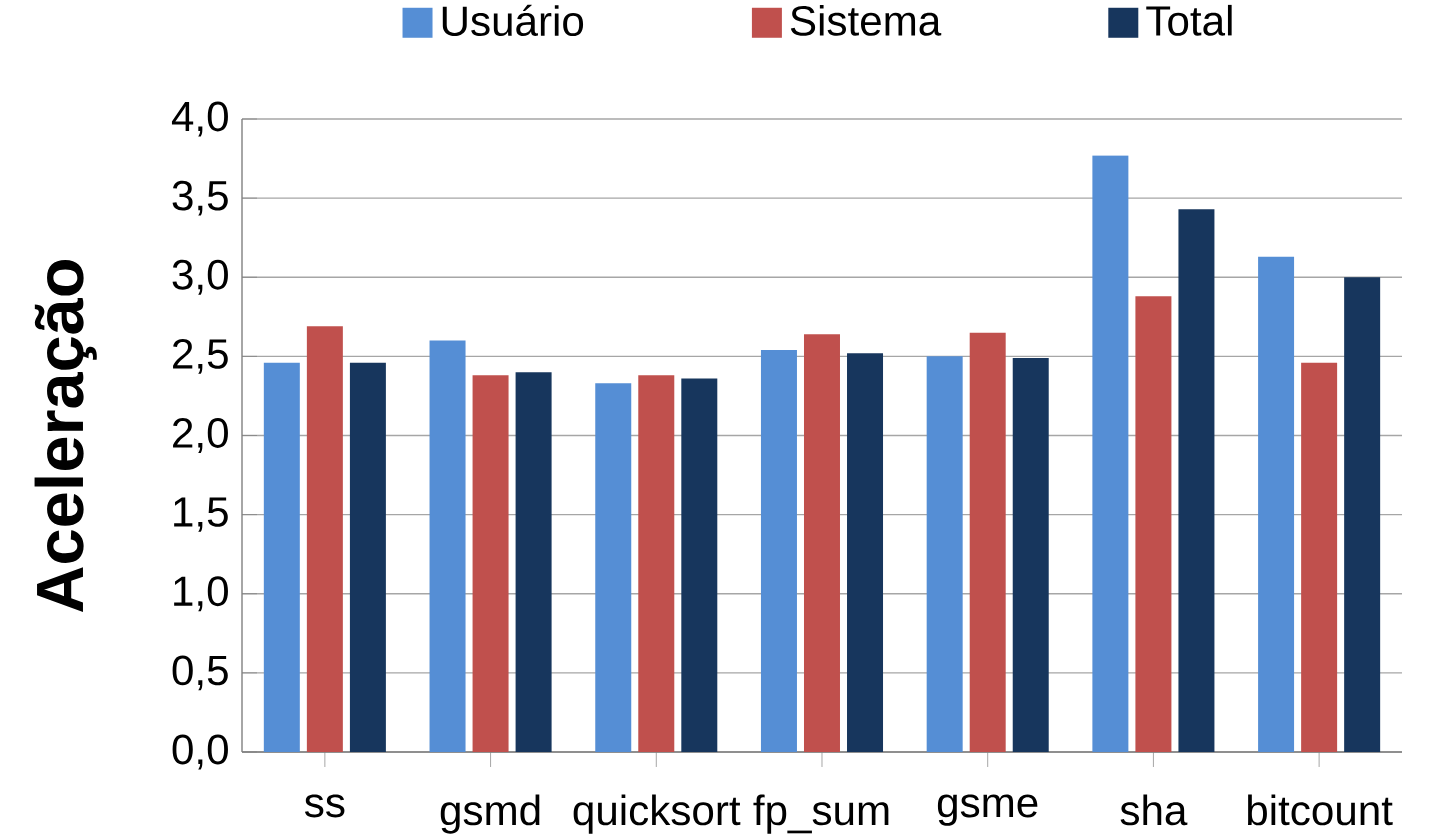  What do you see at coordinates (200, 435) in the screenshot?
I see `y-tick-label: 2,0` at bounding box center [200, 435].